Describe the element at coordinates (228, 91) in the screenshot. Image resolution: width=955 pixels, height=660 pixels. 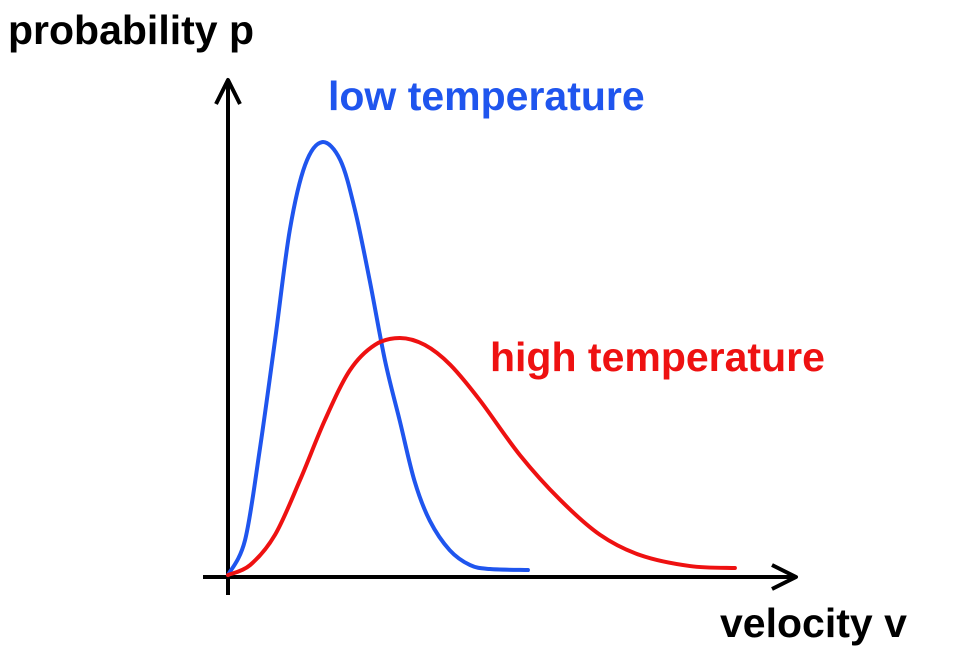
I see `y-axis-arrow` at that location.